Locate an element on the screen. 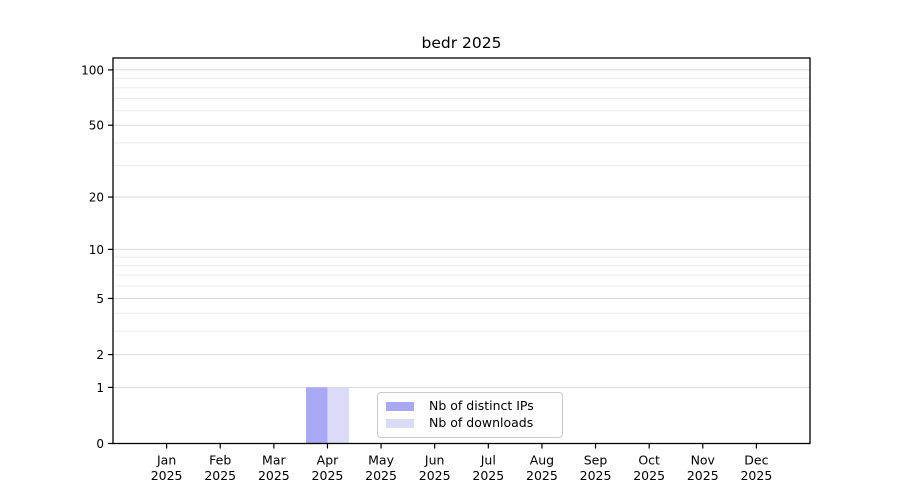 This screenshot has width=900, height=500. y-tick-label: 10 is located at coordinates (96, 250).